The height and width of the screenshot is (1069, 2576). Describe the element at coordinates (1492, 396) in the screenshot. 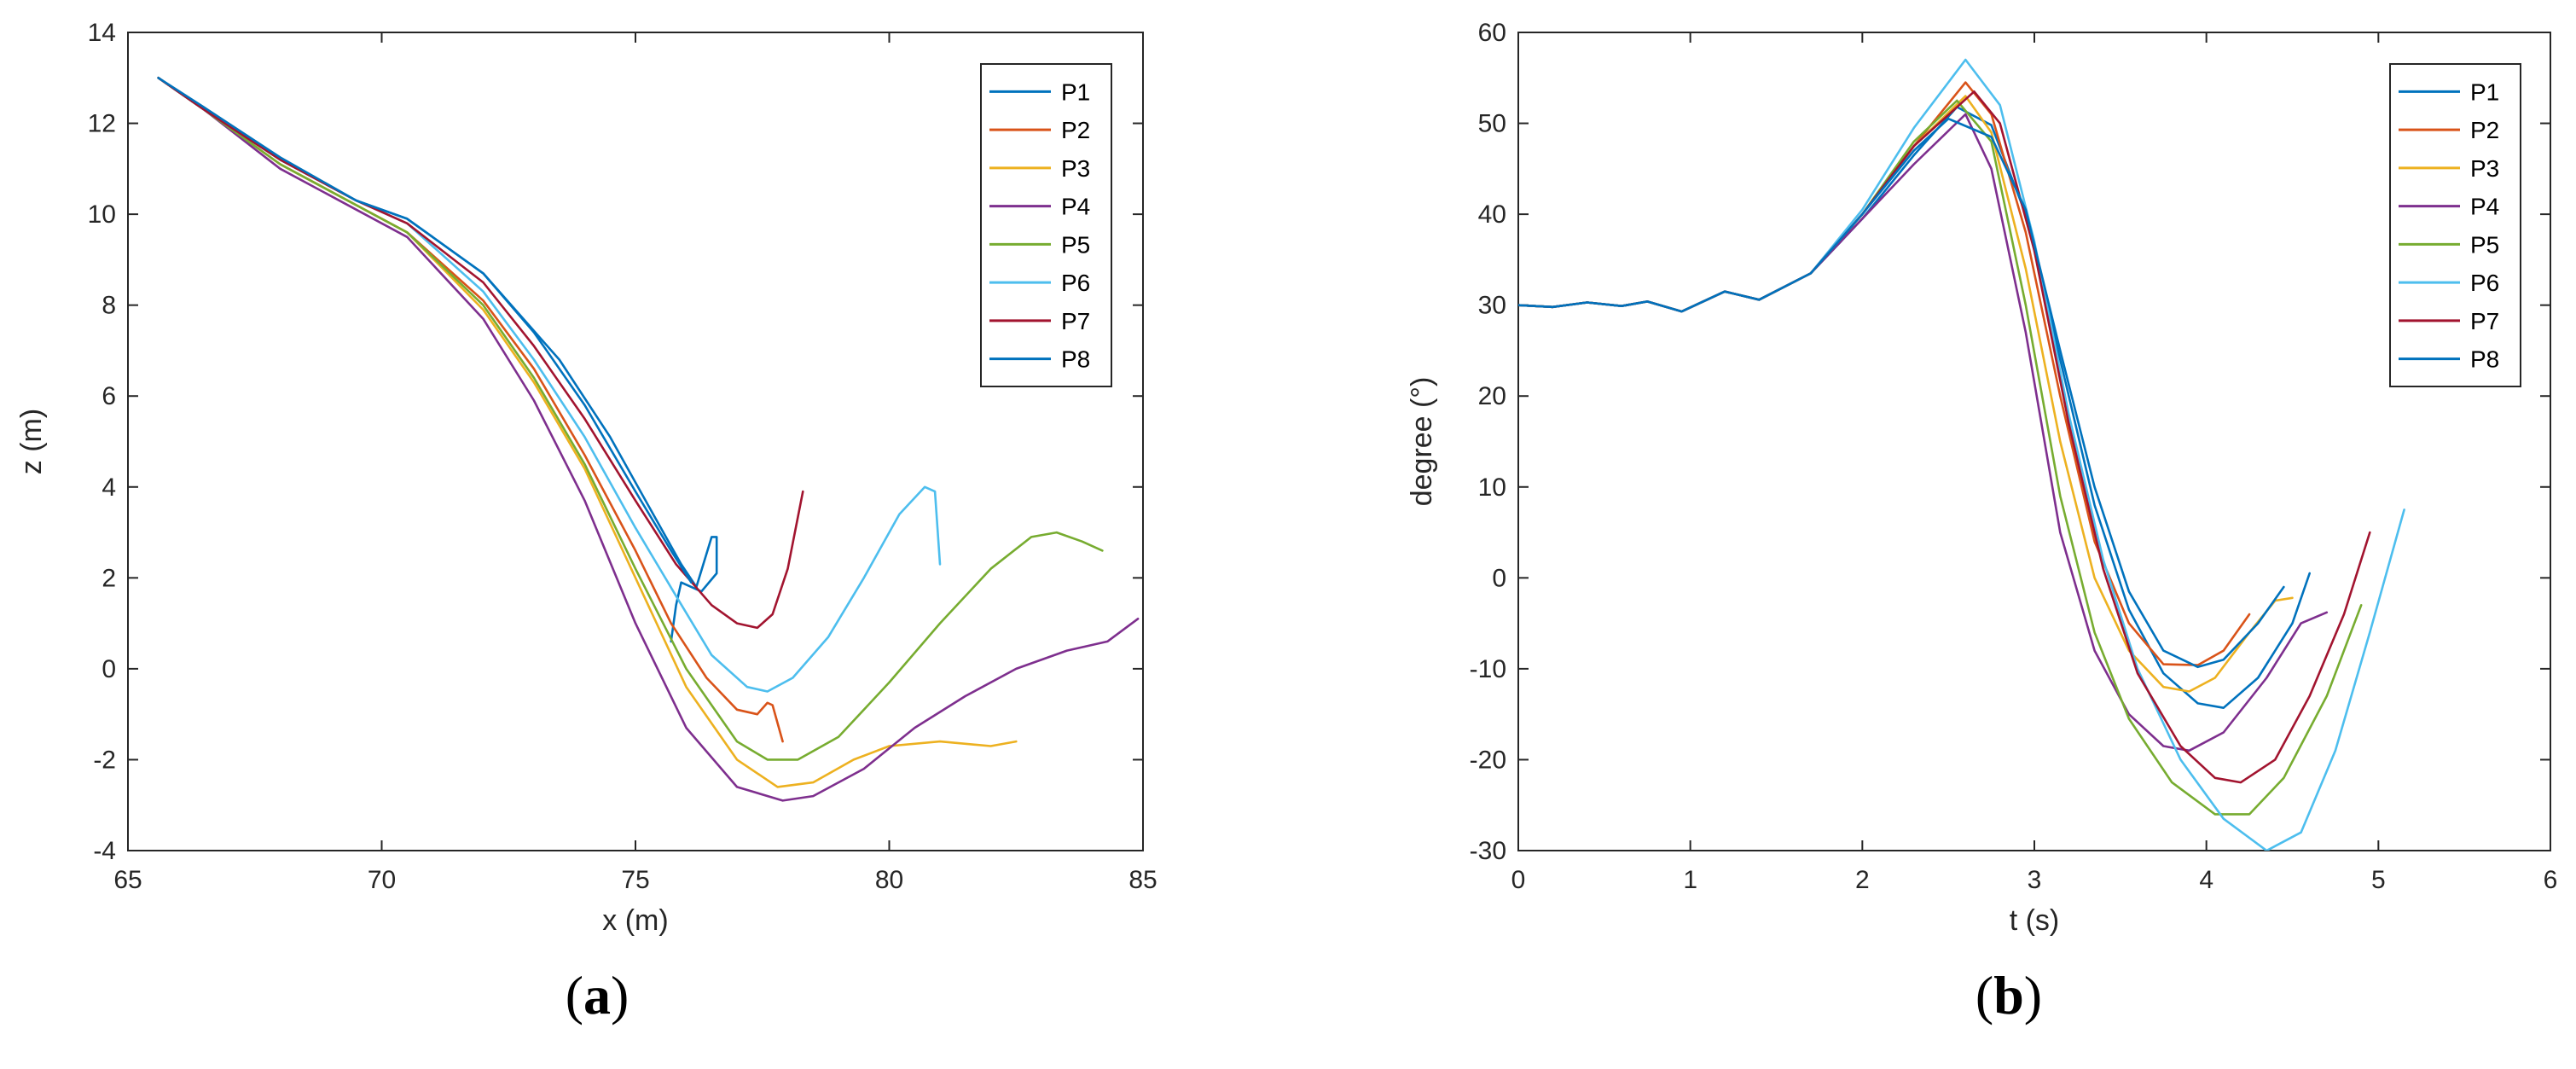

I see `y-tick-label: 20` at that location.